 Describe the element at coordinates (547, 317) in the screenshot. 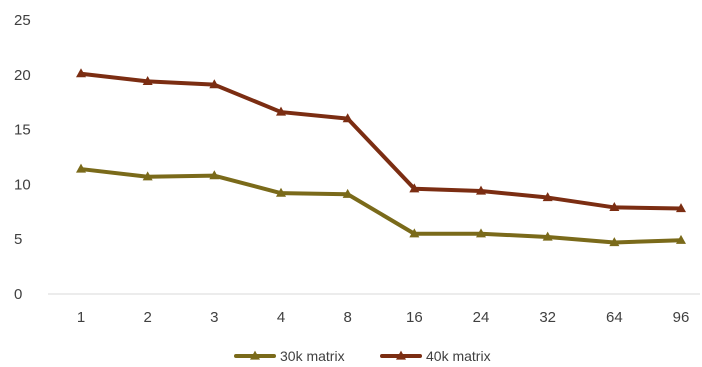

I see `x-tick-label: 32` at that location.